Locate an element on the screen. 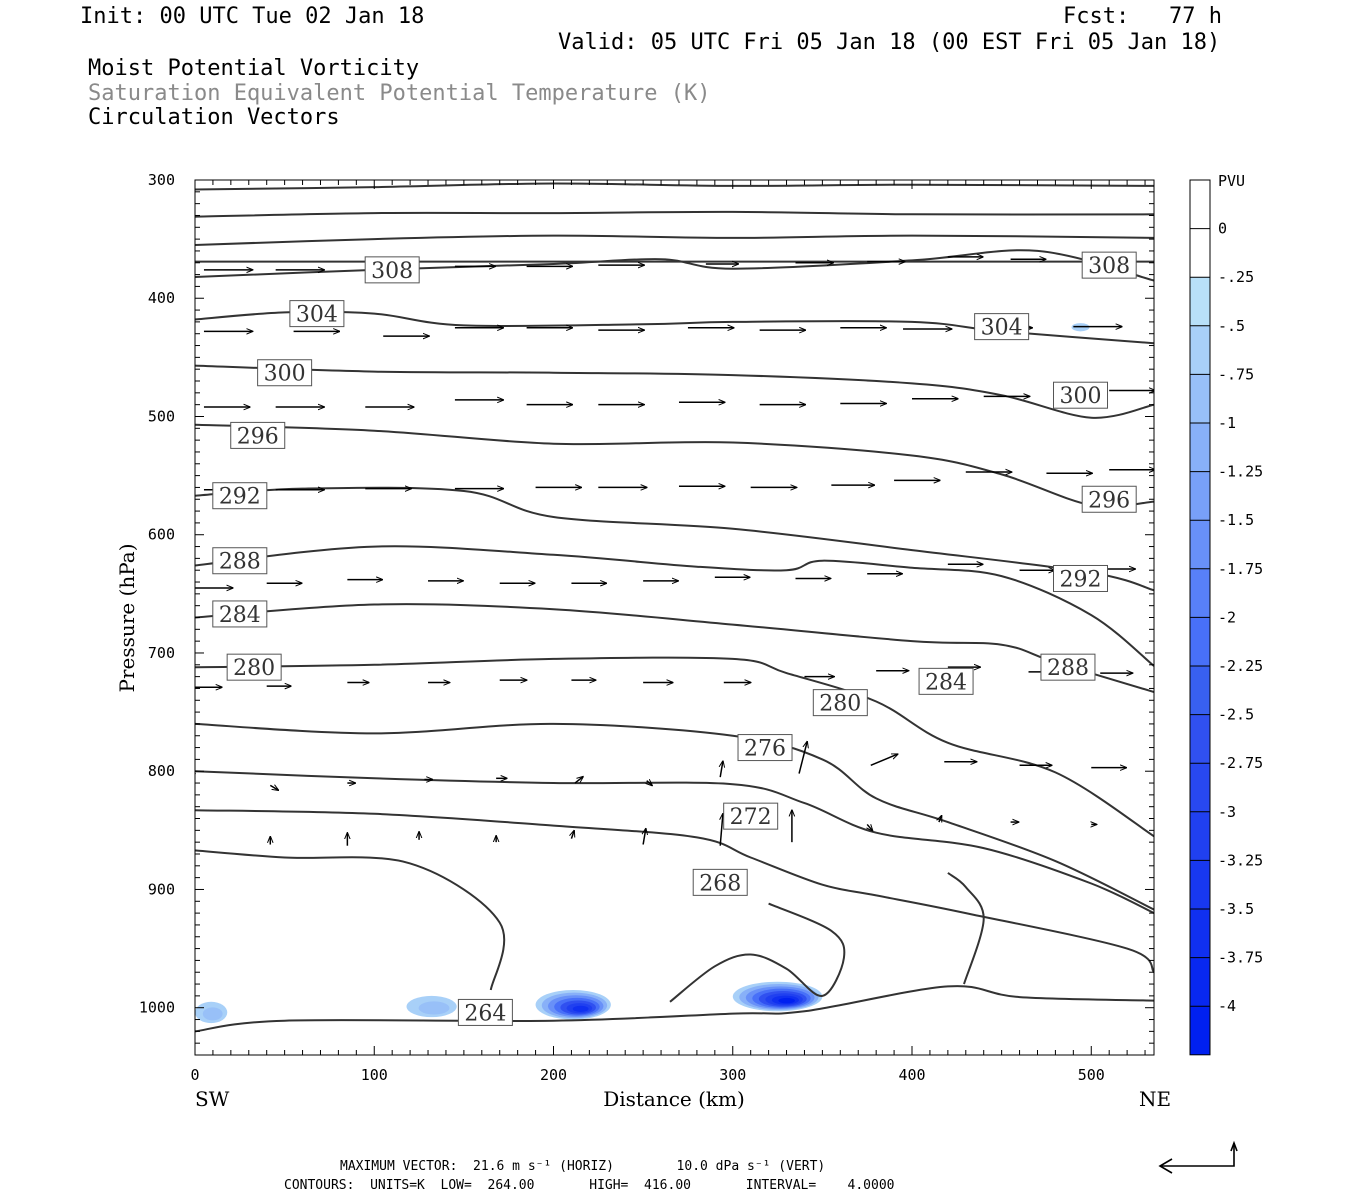 This screenshot has height=1200, width=1350. colorbar-label: -2.25 is located at coordinates (1240, 666).